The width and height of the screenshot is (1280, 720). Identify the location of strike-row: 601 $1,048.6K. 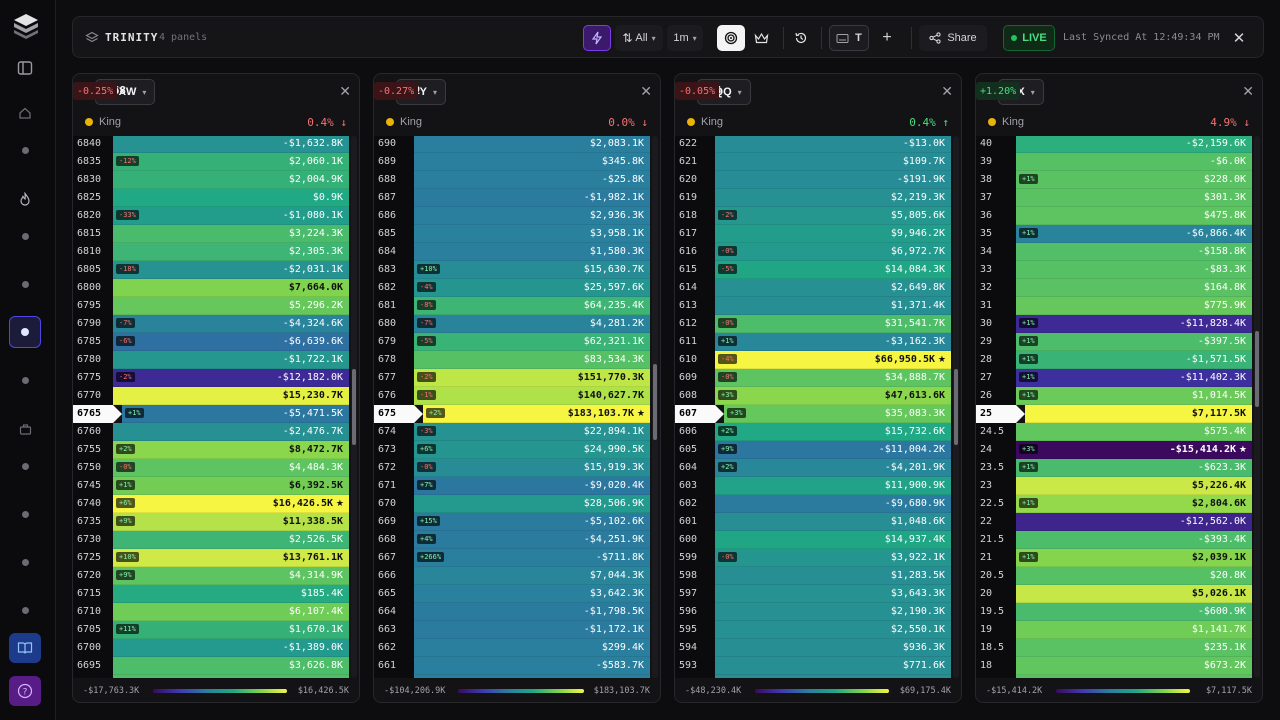
(818, 522).